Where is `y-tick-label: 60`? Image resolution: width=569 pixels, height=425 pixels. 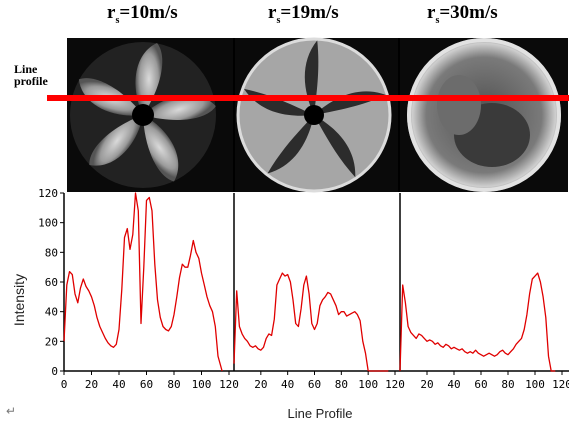 y-tick-label: 60 is located at coordinates (51, 282).